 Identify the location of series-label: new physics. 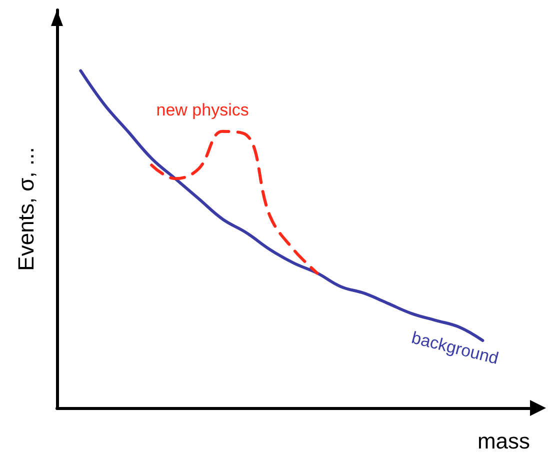
(202, 110).